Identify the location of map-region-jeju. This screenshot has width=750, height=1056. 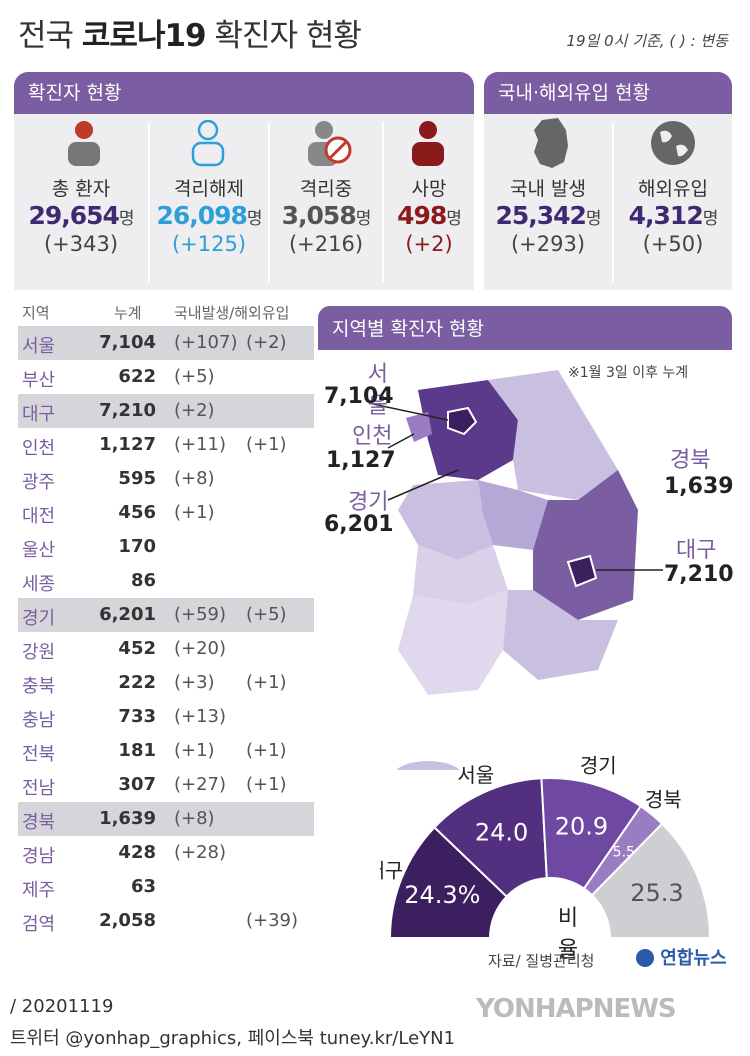
(428, 765).